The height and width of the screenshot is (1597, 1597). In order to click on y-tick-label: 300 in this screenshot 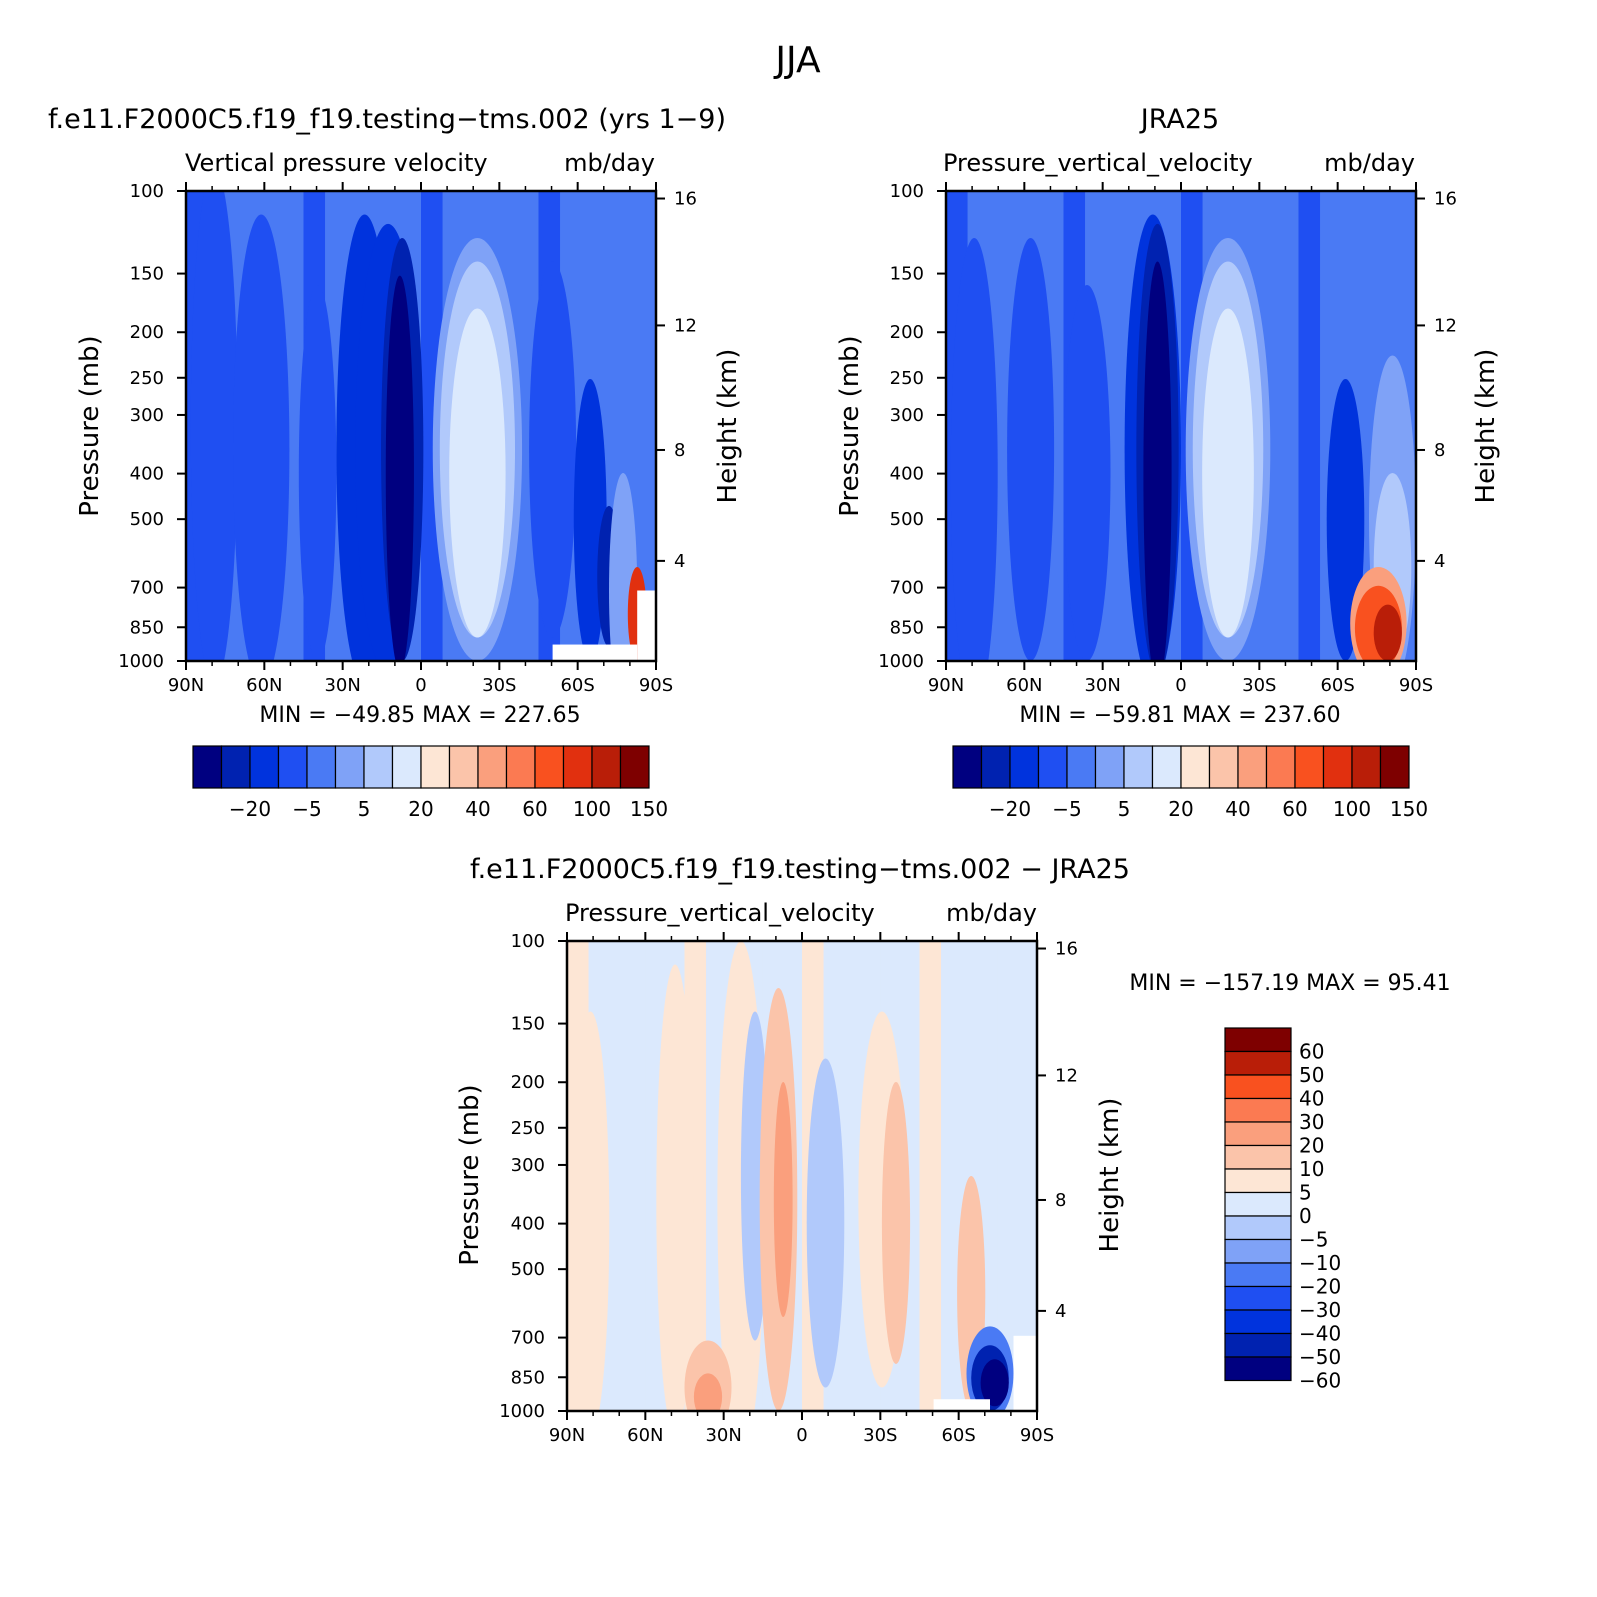, I will do `click(528, 1165)`.